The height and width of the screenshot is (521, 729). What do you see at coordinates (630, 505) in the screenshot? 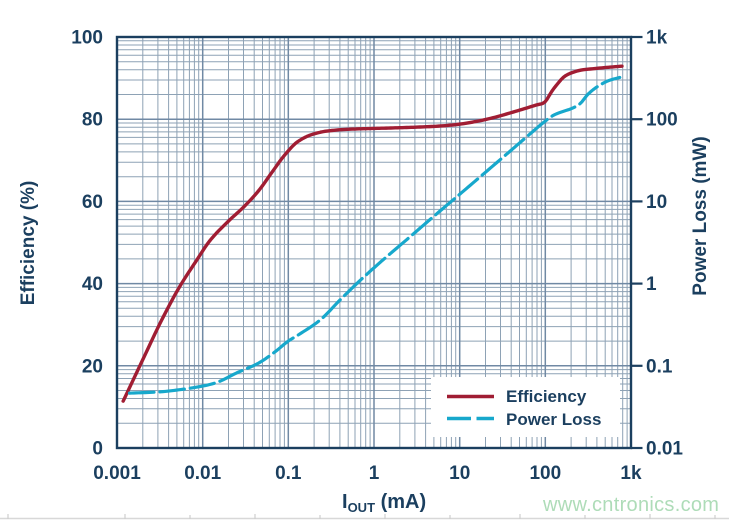
I see `svg-text: www.cntronics.com` at bounding box center [630, 505].